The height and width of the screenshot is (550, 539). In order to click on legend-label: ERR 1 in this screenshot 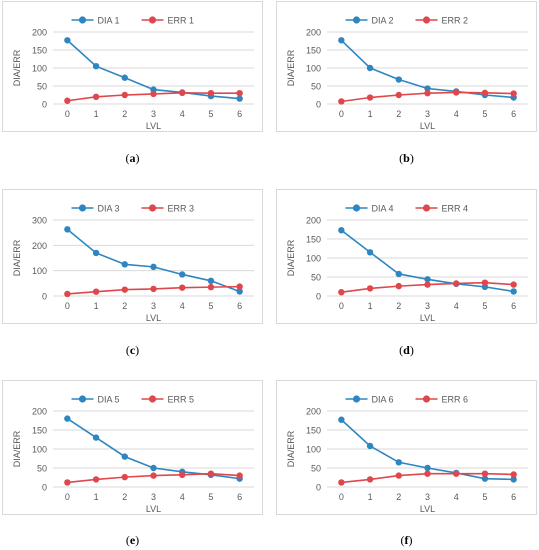, I will do `click(181, 21)`.